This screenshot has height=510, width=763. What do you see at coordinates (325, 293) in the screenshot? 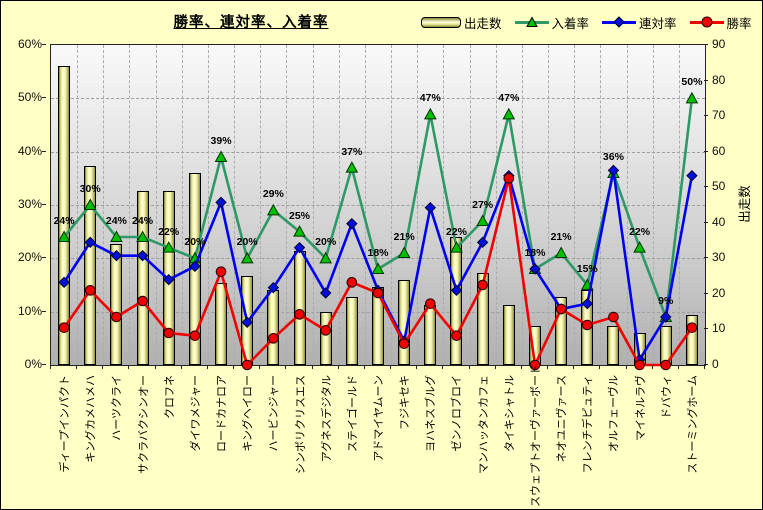
I see `連対率-marker: アグネスデジタル 連対率: 13.5%` at bounding box center [325, 293].